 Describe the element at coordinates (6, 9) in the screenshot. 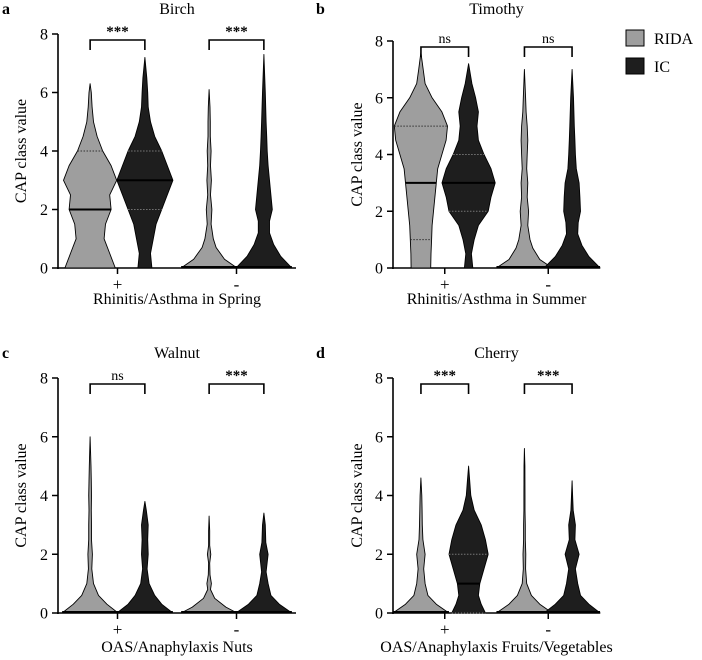

I see `panel-letter: a` at that location.